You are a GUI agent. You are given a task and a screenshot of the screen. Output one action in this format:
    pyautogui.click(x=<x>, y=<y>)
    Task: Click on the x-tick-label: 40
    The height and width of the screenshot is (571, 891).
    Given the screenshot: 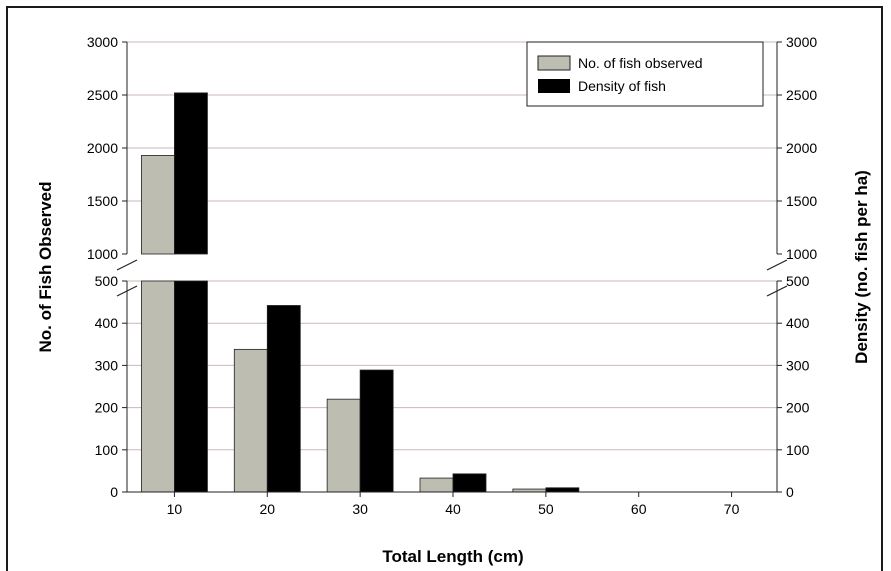 What is the action you would take?
    pyautogui.click(x=453, y=509)
    